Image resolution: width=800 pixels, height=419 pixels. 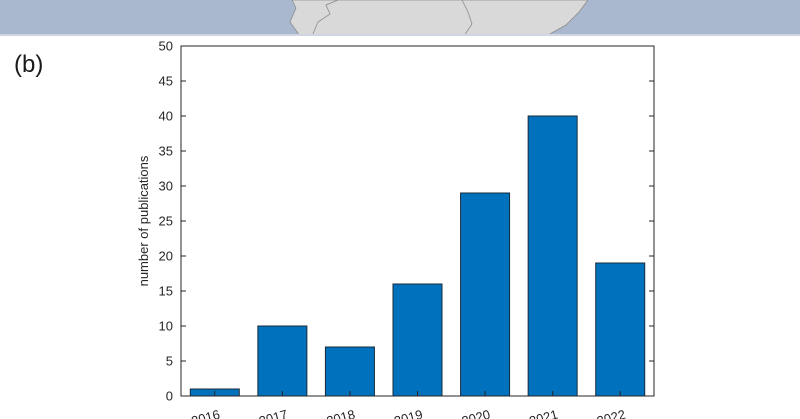 I want to click on x-tick-label: 2017, so click(x=273, y=413).